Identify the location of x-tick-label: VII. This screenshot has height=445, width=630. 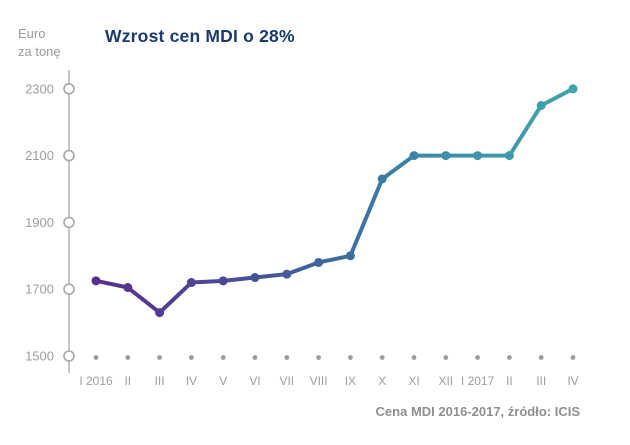
(286, 381).